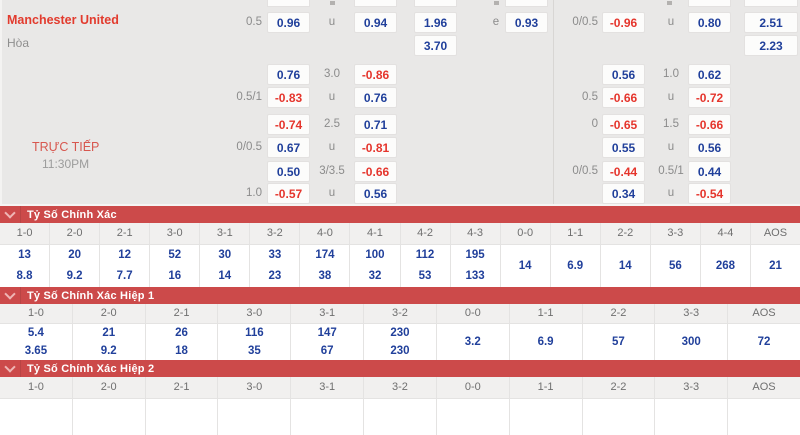 This screenshot has height=435, width=800. I want to click on odds-value: 0.94, so click(375, 22).